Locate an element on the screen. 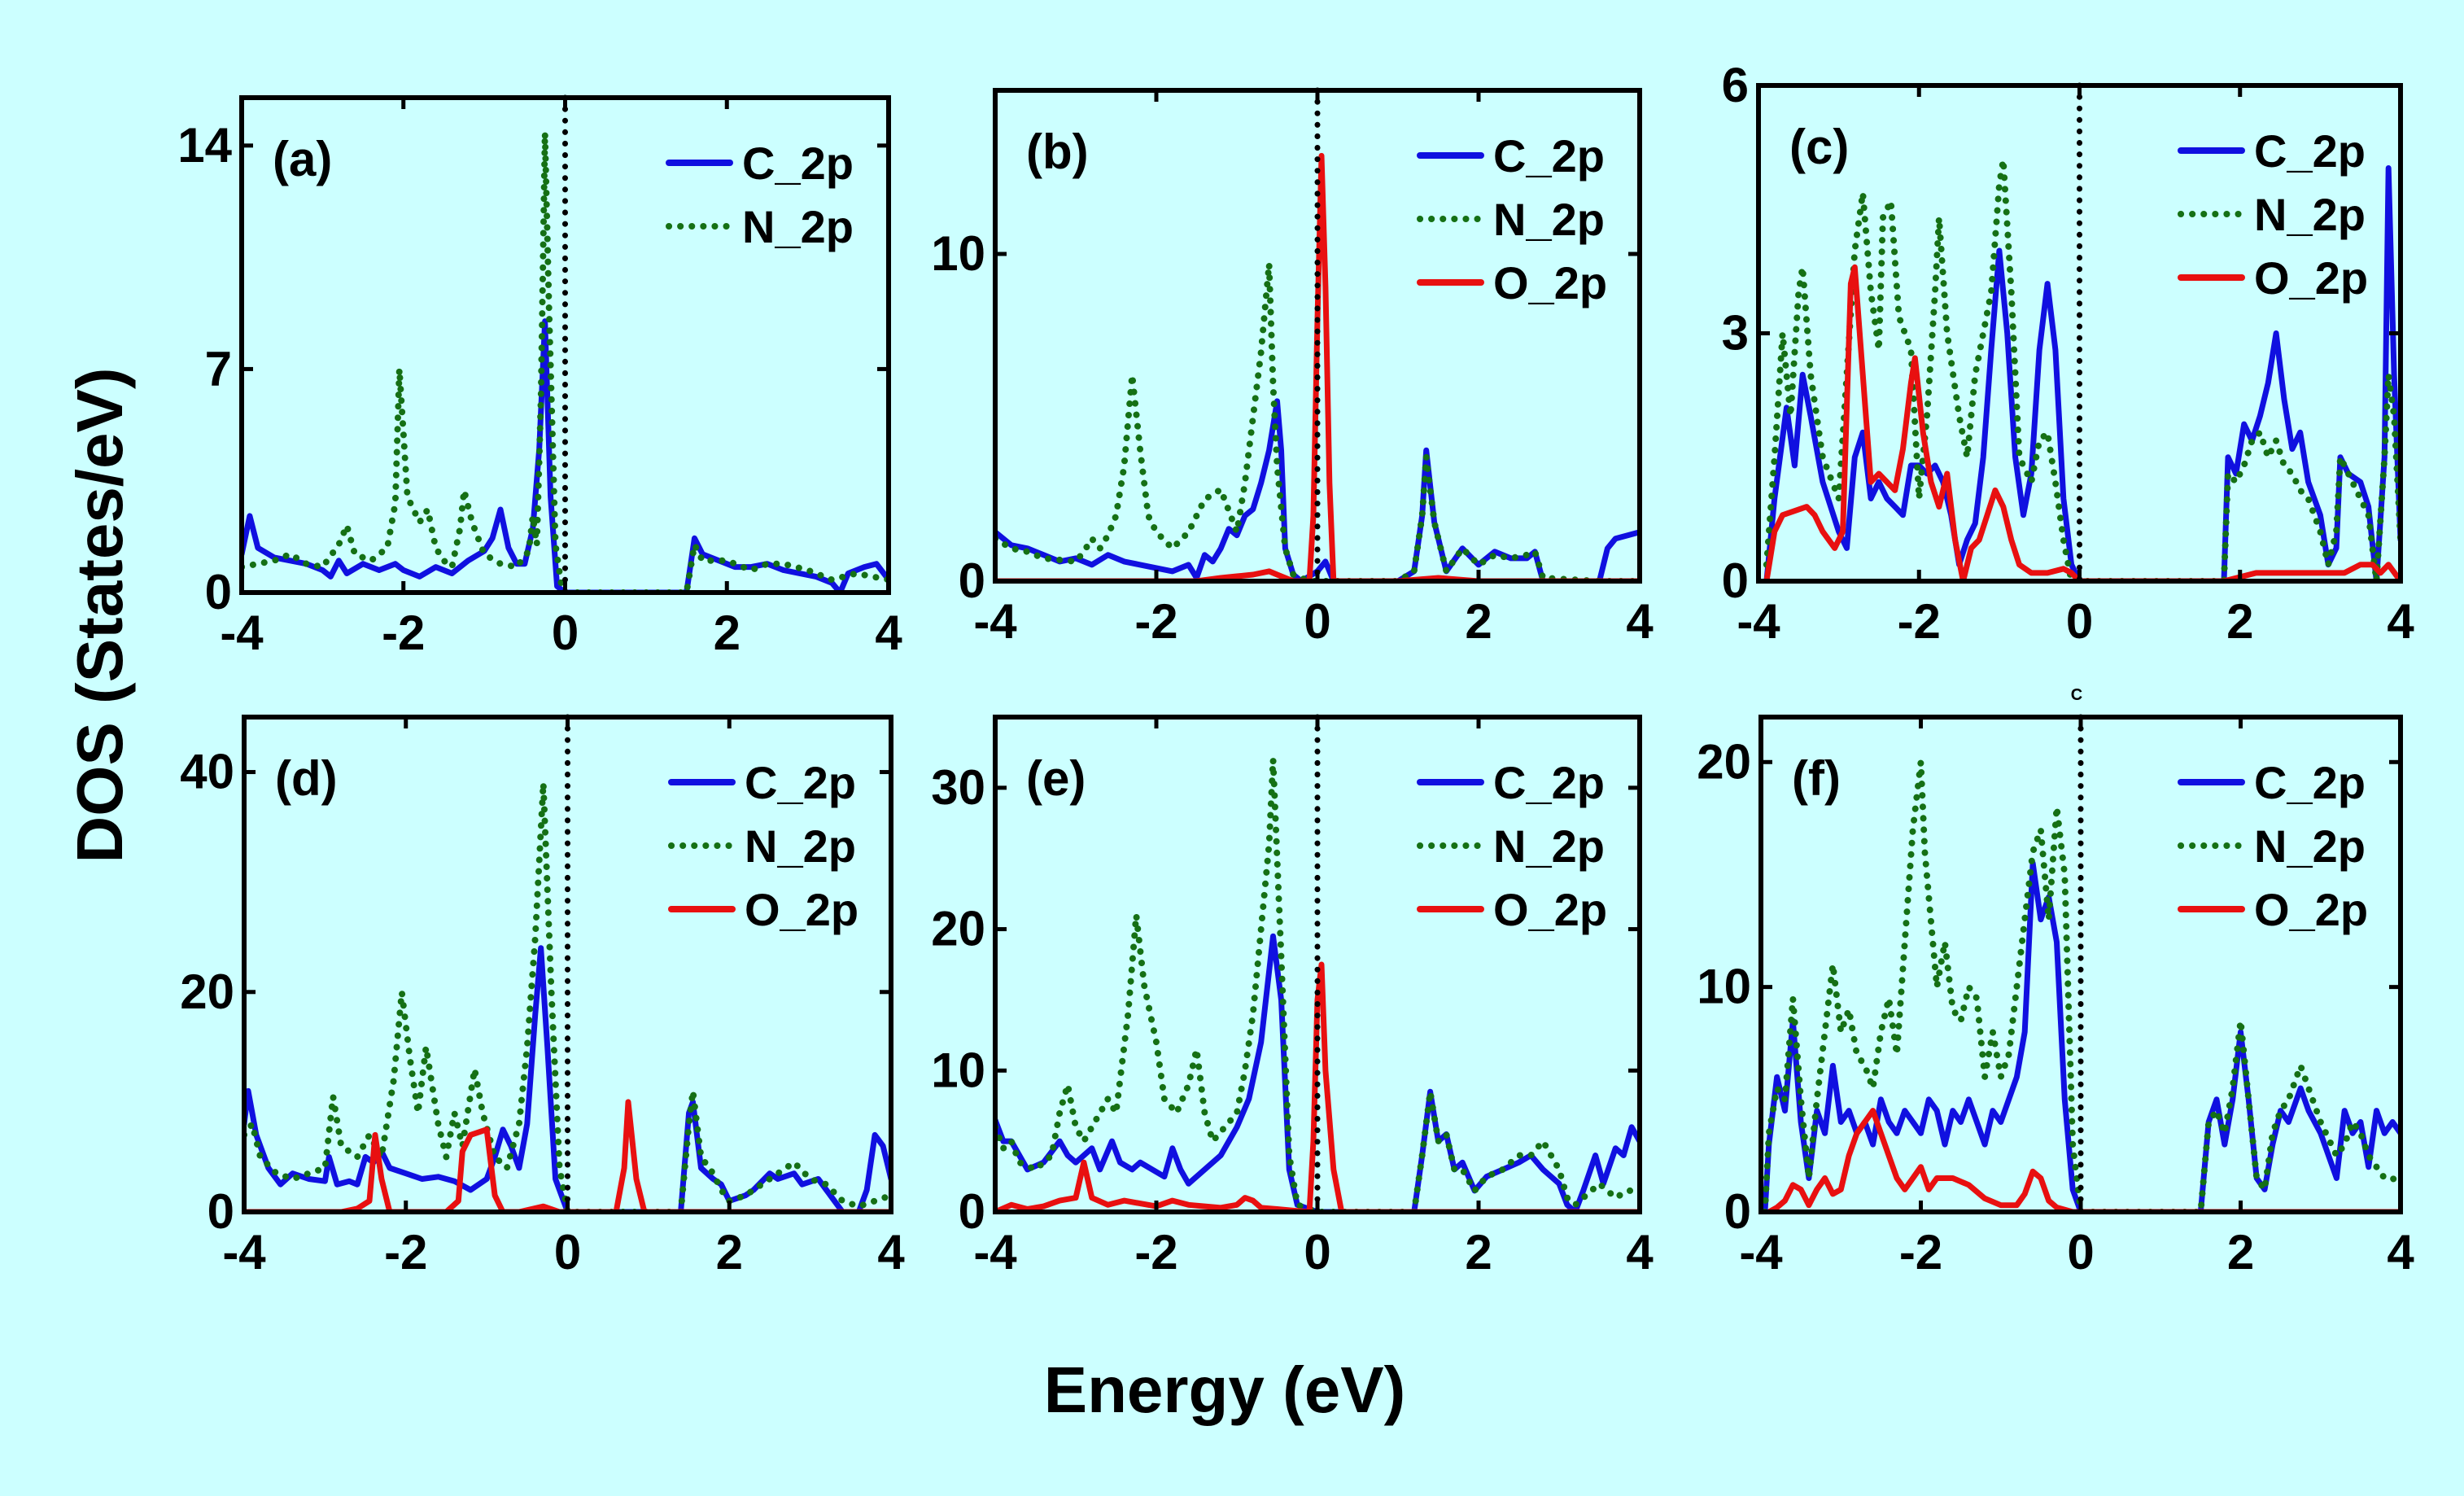 Image resolution: width=2464 pixels, height=1496 pixels. stray-mark: C is located at coordinates (2076, 695).